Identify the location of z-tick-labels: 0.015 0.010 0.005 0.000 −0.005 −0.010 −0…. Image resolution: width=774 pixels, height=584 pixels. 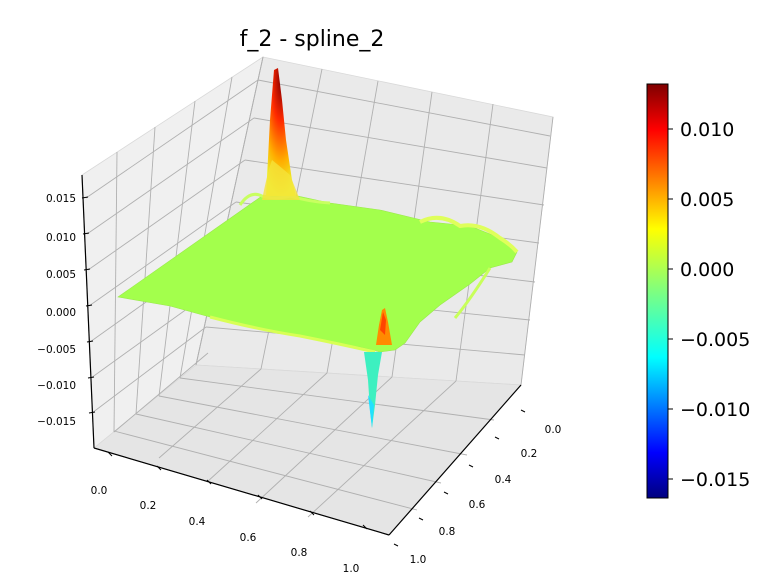
(56, 310).